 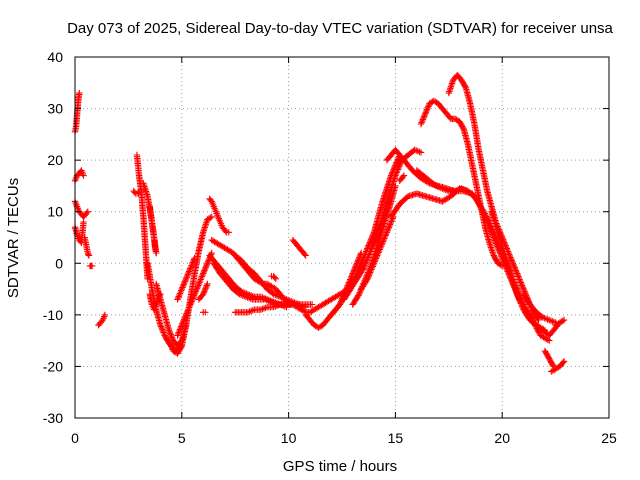 What do you see at coordinates (53, 418) in the screenshot?
I see `y-tick-label: -30` at bounding box center [53, 418].